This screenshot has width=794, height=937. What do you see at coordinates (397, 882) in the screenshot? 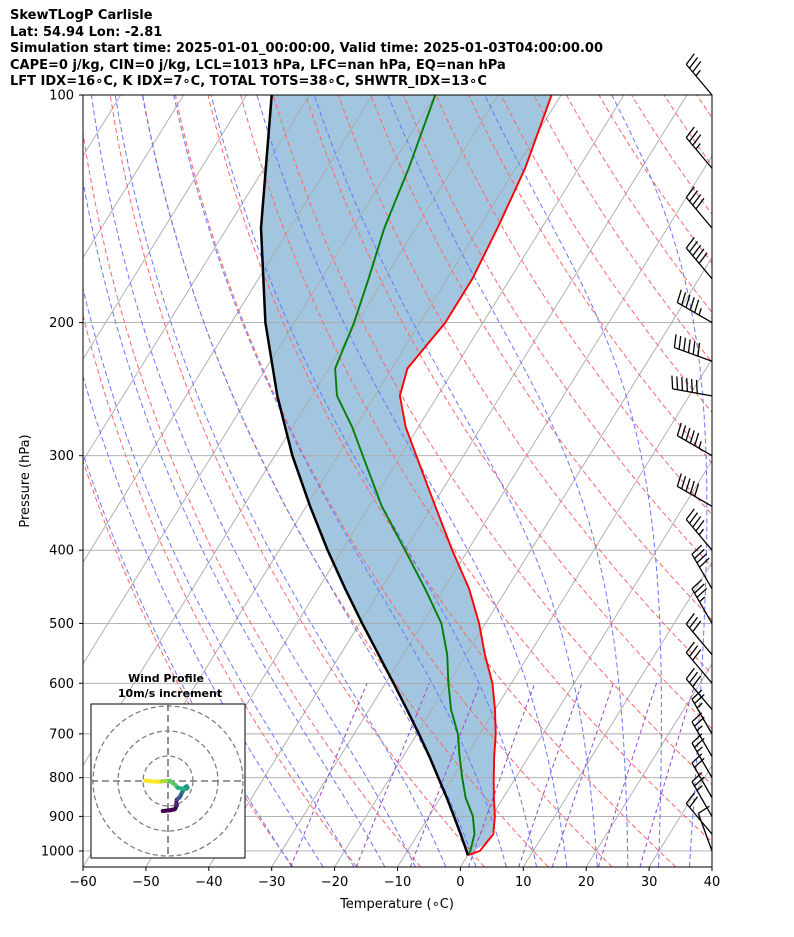
I see `x-tick-label: −10` at bounding box center [397, 882].